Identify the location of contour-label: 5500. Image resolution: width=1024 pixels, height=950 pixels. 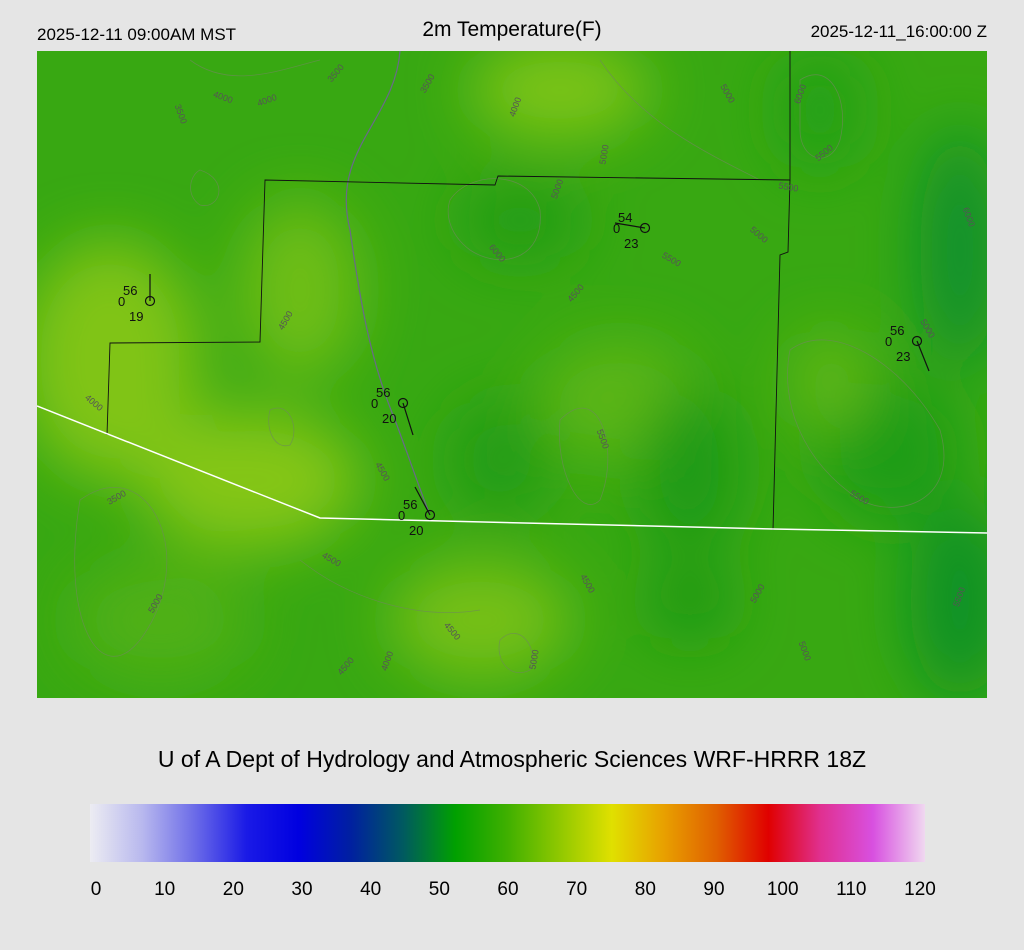
(788, 186).